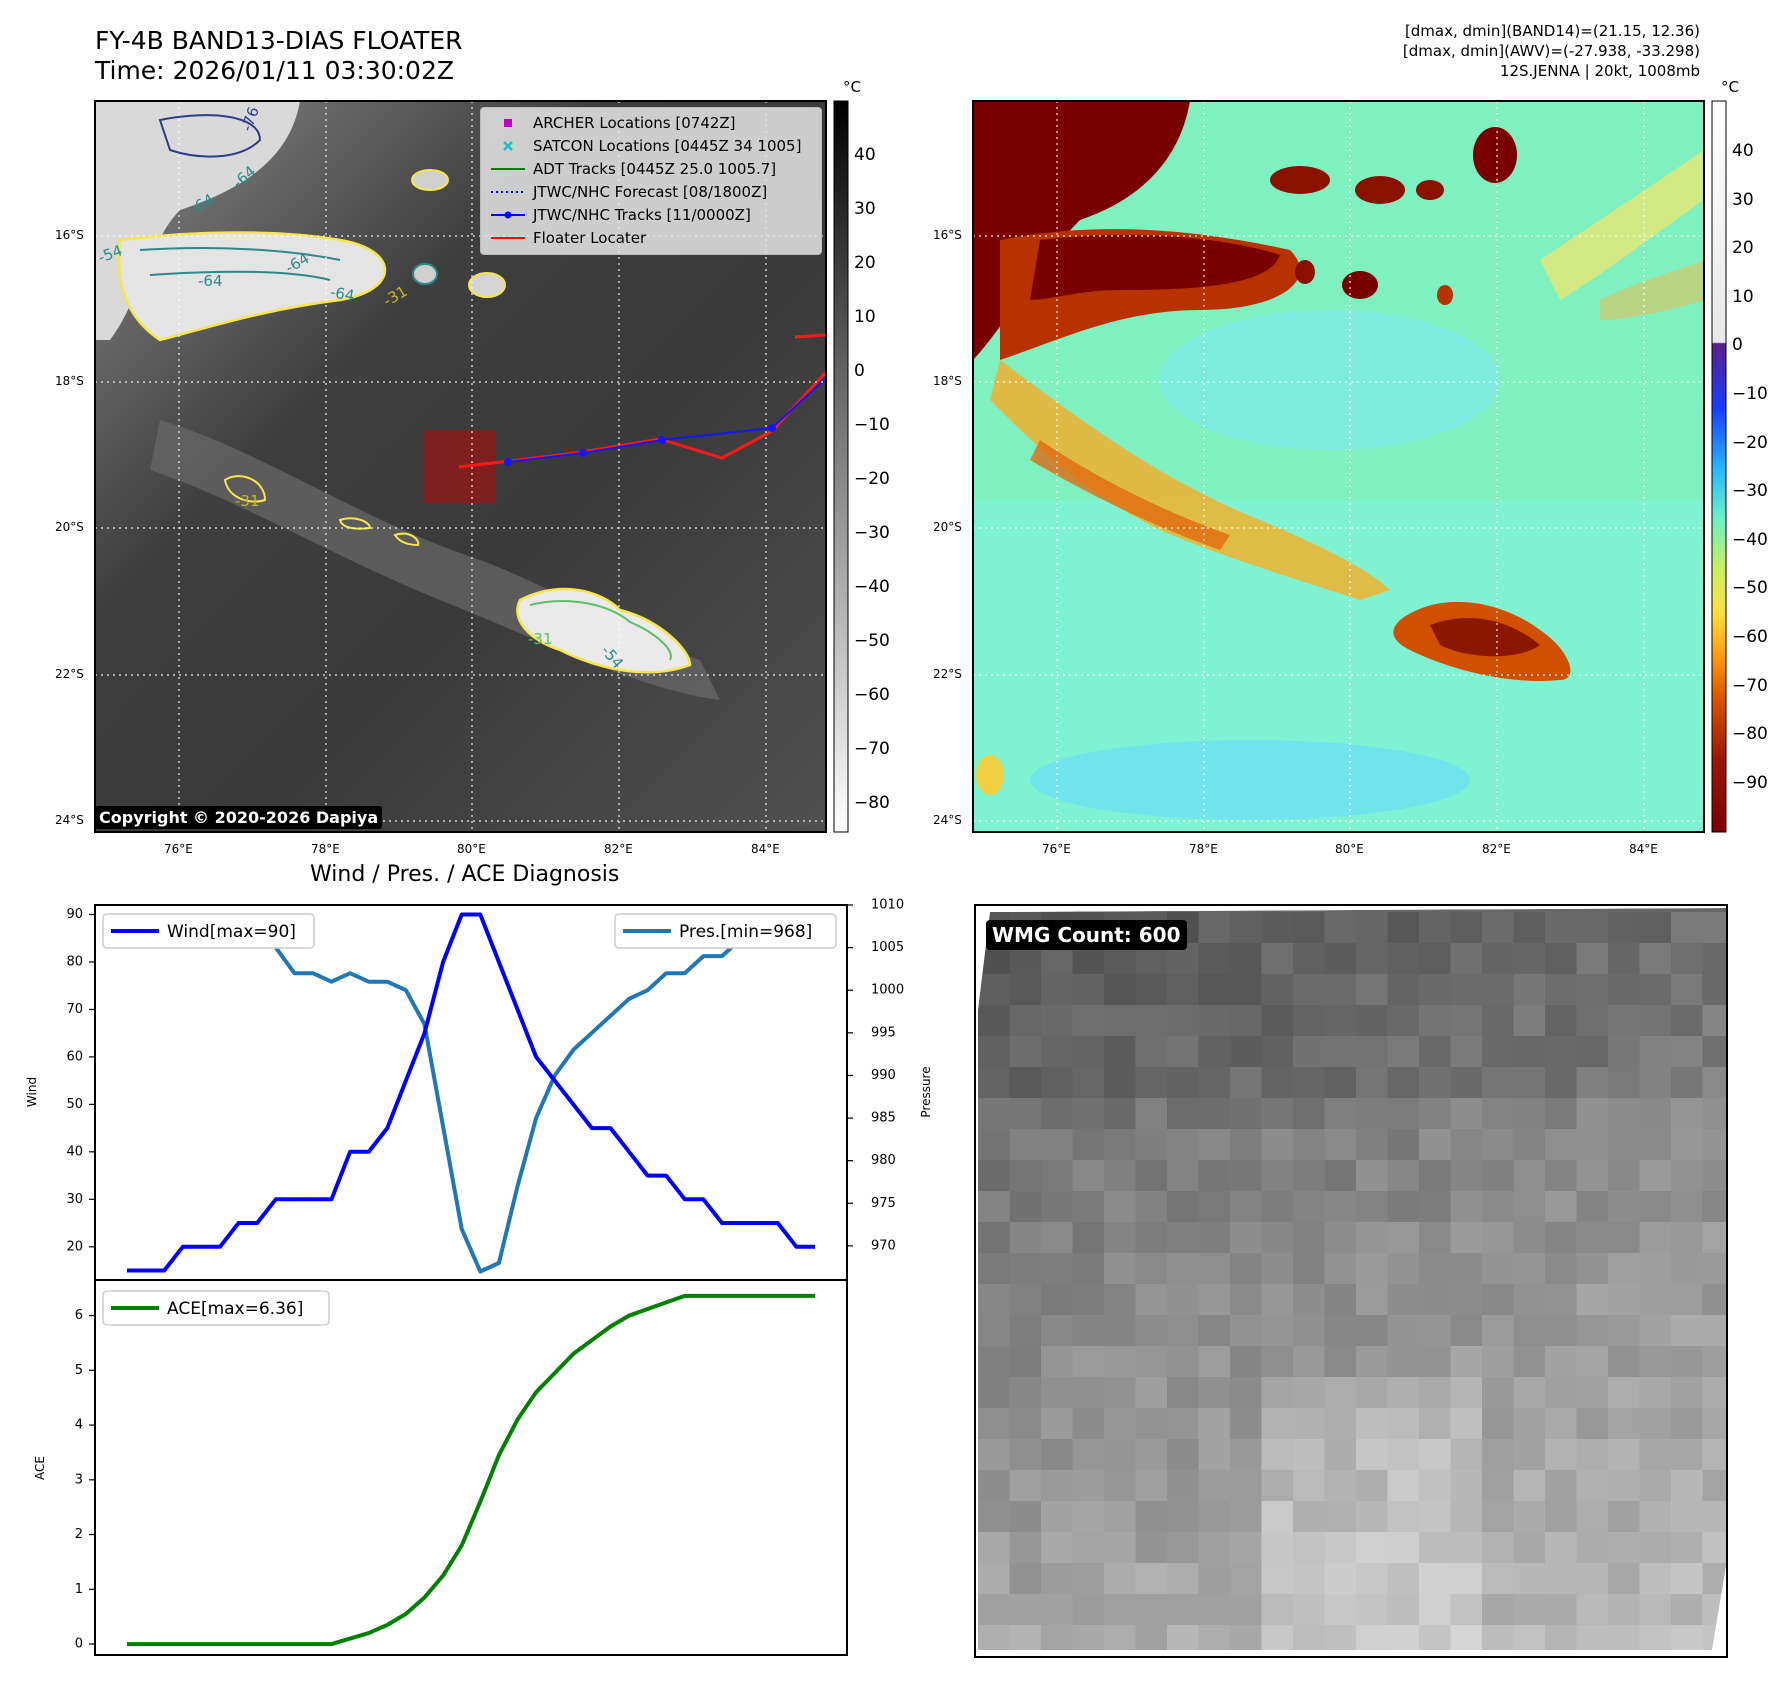 The image size is (1788, 1690). What do you see at coordinates (1750, 782) in the screenshot?
I see `colorbar-tick-label: −90` at bounding box center [1750, 782].